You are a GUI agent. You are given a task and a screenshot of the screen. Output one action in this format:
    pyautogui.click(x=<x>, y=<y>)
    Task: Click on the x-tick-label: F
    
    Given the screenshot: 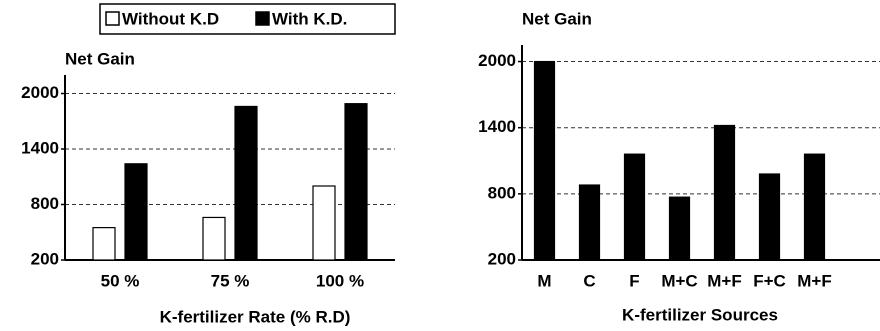 What is the action you would take?
    pyautogui.click(x=634, y=280)
    